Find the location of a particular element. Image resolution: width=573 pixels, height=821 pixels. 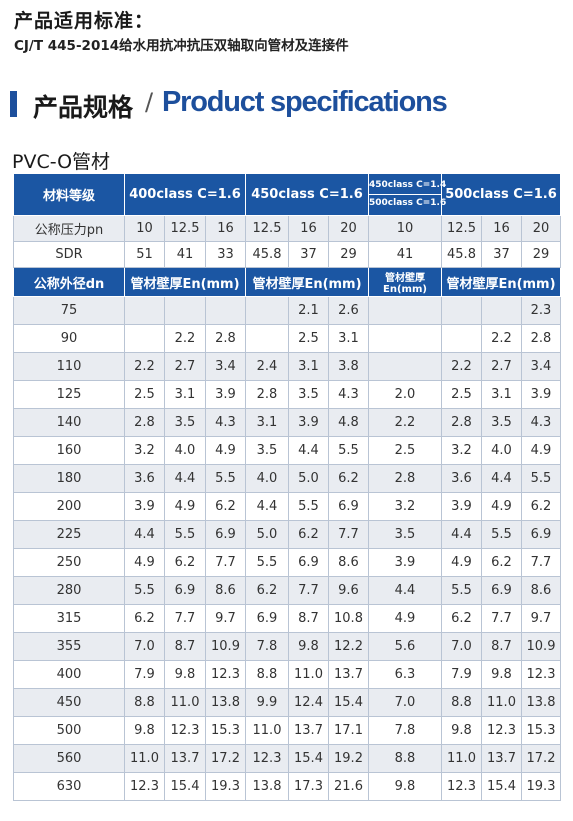

table-cell: 2.1 is located at coordinates (308, 310).